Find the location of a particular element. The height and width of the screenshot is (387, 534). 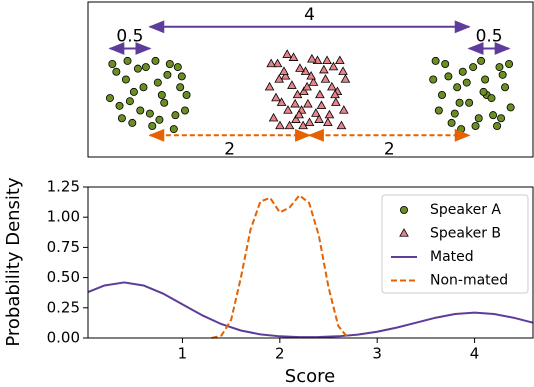

density-line is located at coordinates (310, 310).